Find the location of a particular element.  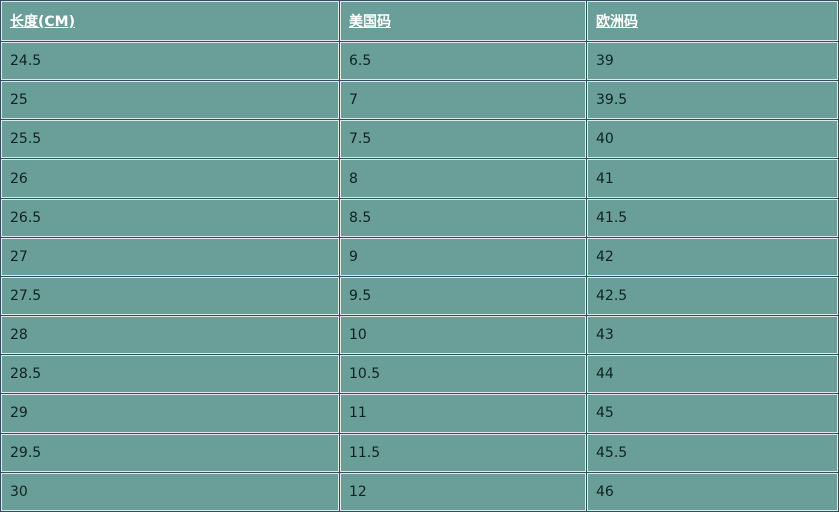

cell-length-cm: 29.5 is located at coordinates (170, 452).